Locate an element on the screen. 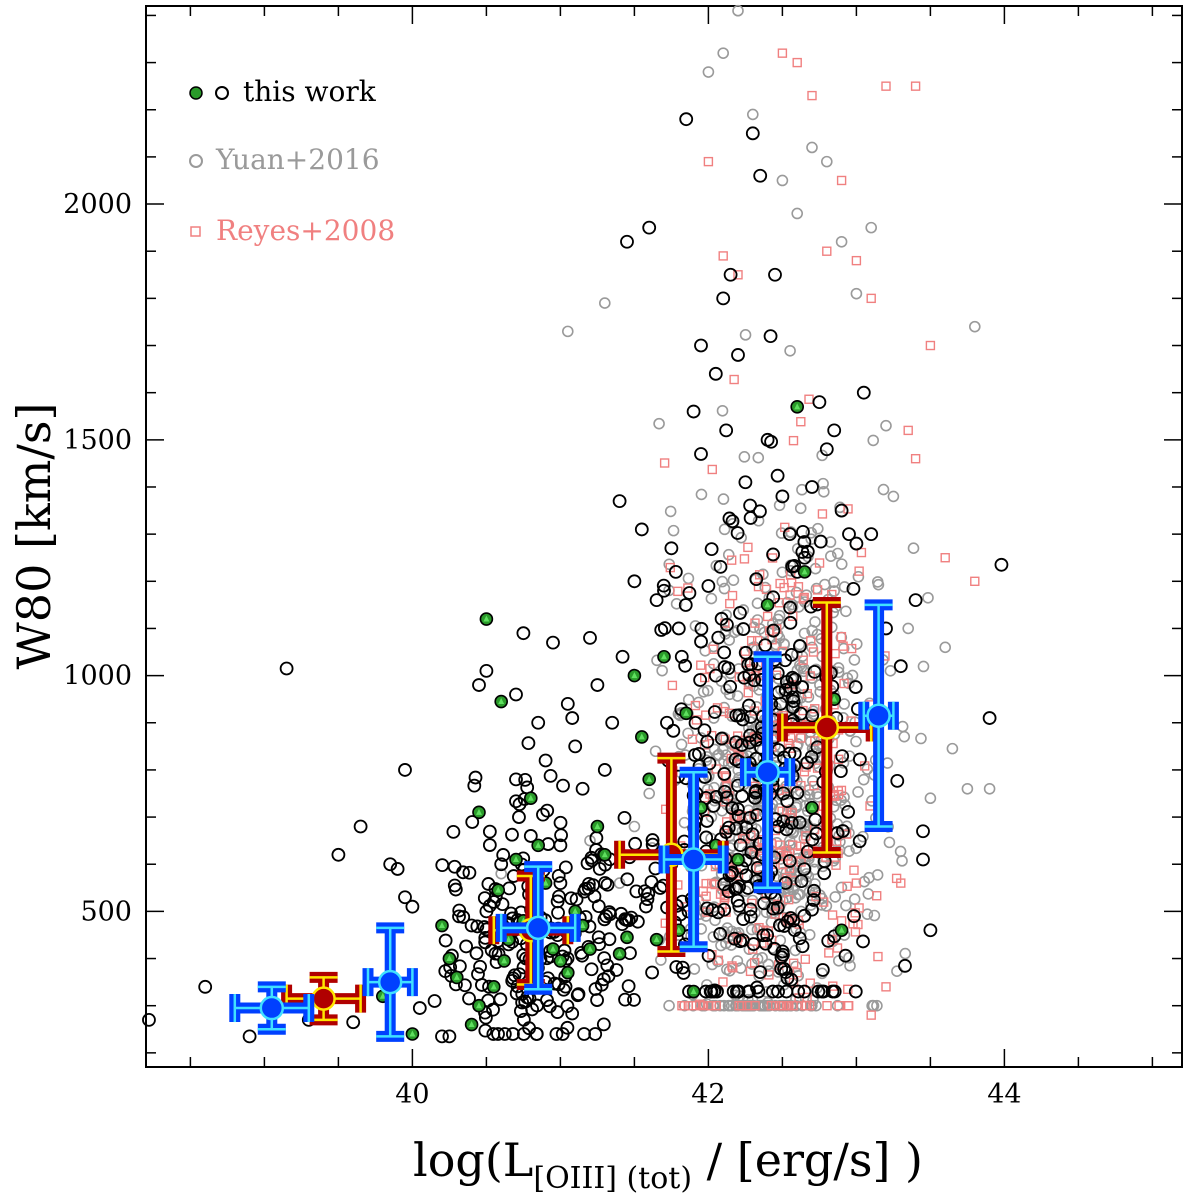  x-tick-label: 44 is located at coordinates (1004, 1094).